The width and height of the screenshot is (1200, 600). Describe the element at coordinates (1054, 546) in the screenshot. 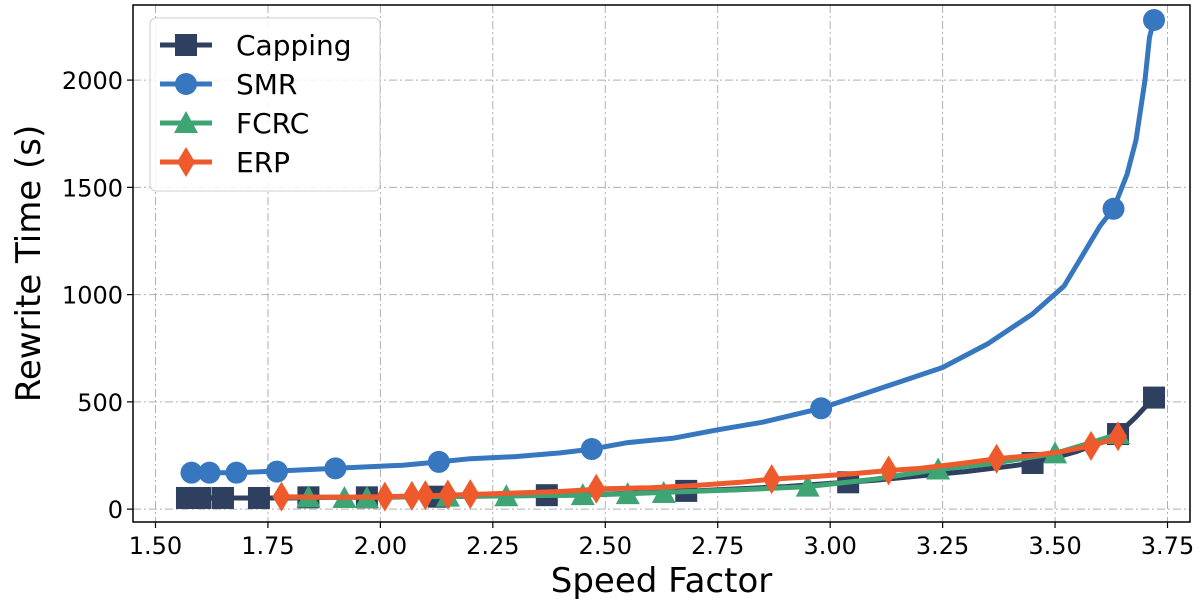

I see `x-tick-label: 3.50` at that location.